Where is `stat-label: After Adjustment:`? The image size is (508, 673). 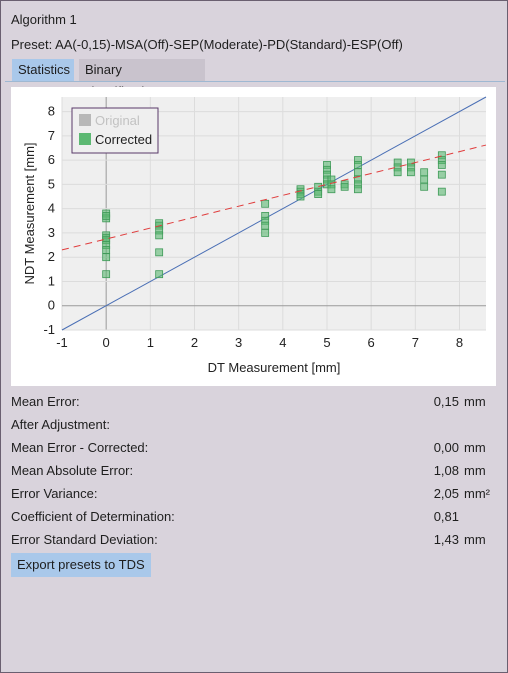
stat-label: After Adjustment: is located at coordinates (60, 424).